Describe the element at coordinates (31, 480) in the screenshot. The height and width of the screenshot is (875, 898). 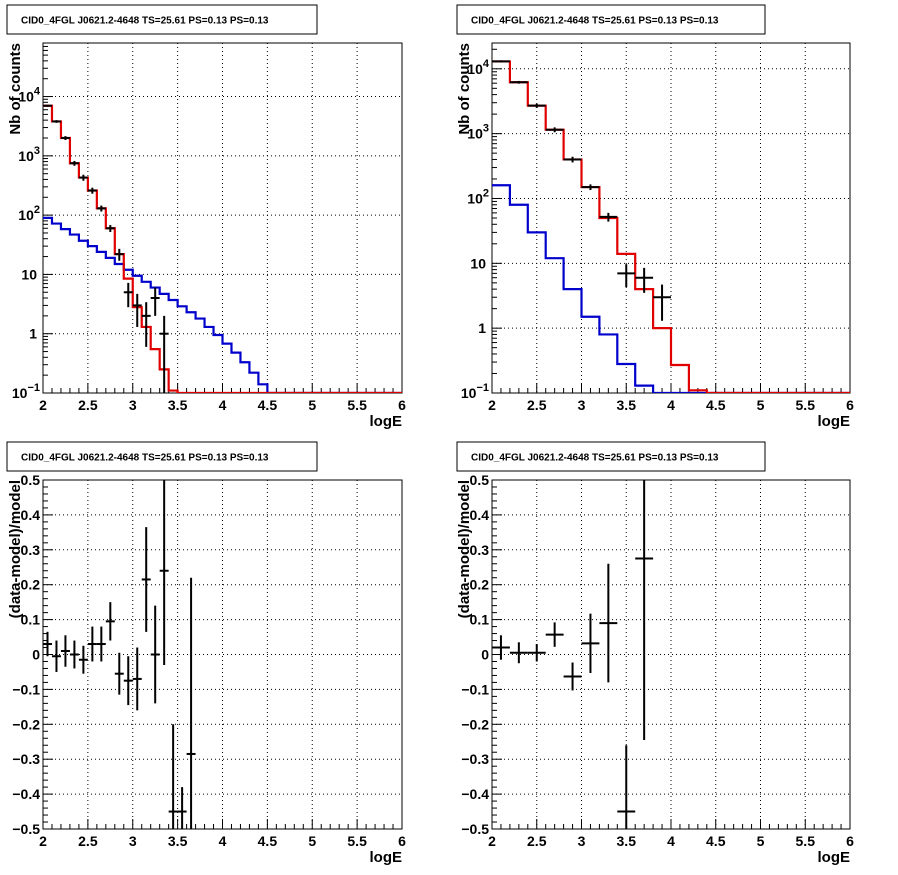
I see `y-tick-label: 0.5` at that location.